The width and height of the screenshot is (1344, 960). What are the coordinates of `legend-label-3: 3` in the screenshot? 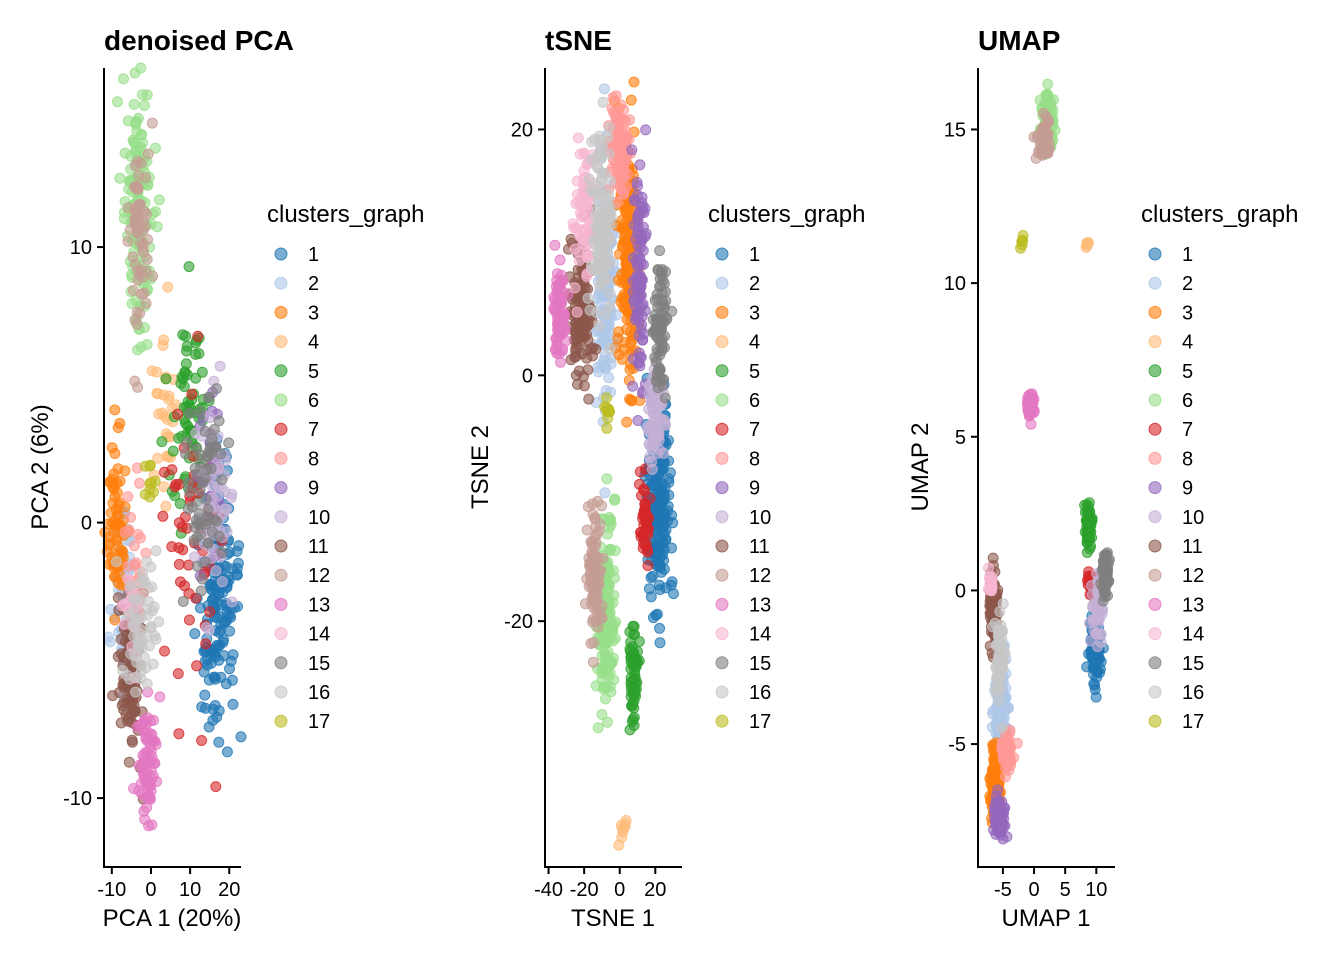 It's located at (754, 313).